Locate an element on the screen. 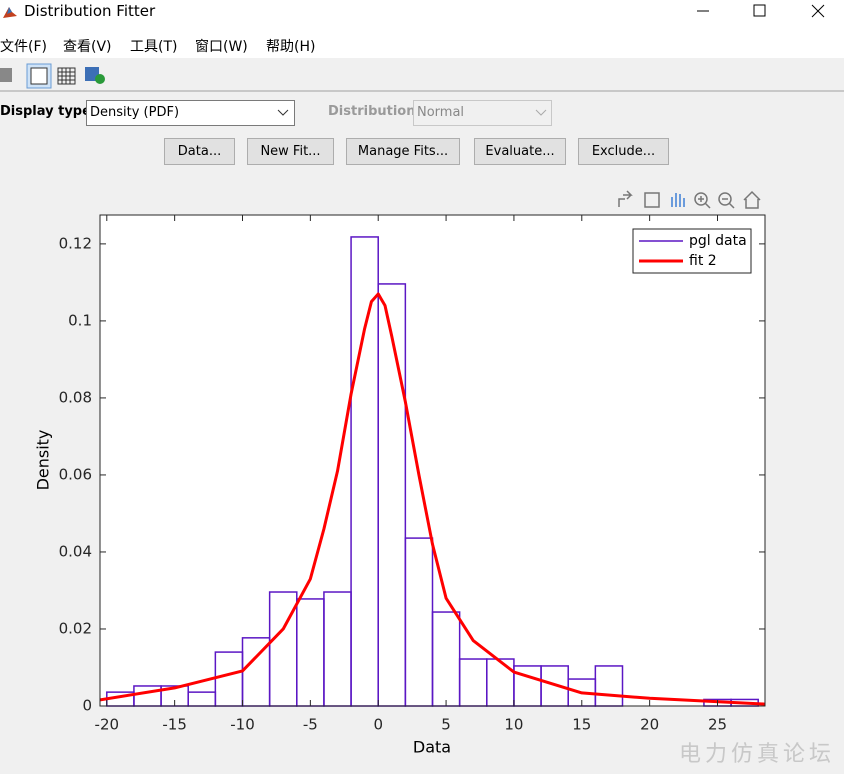 Image resolution: width=844 pixels, height=774 pixels. y-tick-label: 0 is located at coordinates (87, 706).